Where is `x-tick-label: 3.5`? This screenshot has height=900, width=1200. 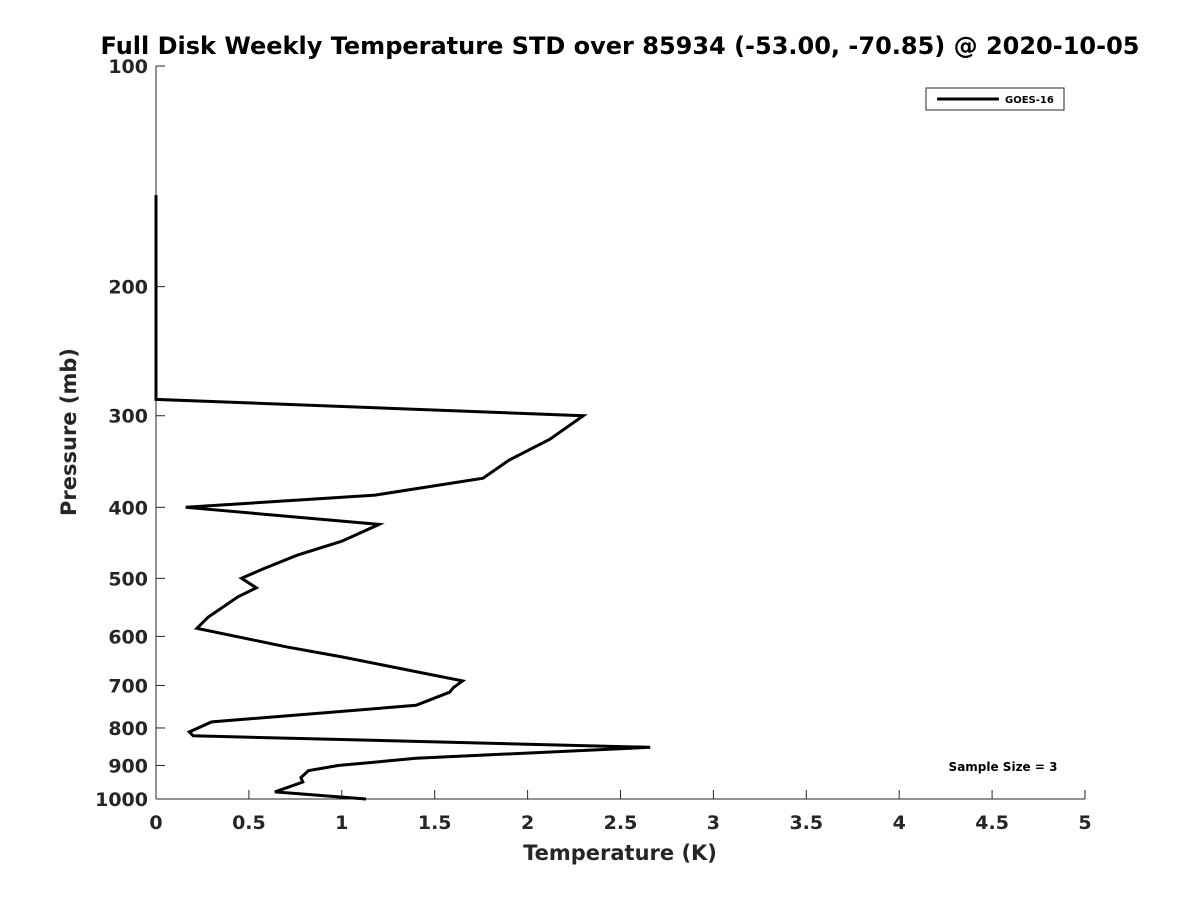 x-tick-label: 3.5 is located at coordinates (806, 823).